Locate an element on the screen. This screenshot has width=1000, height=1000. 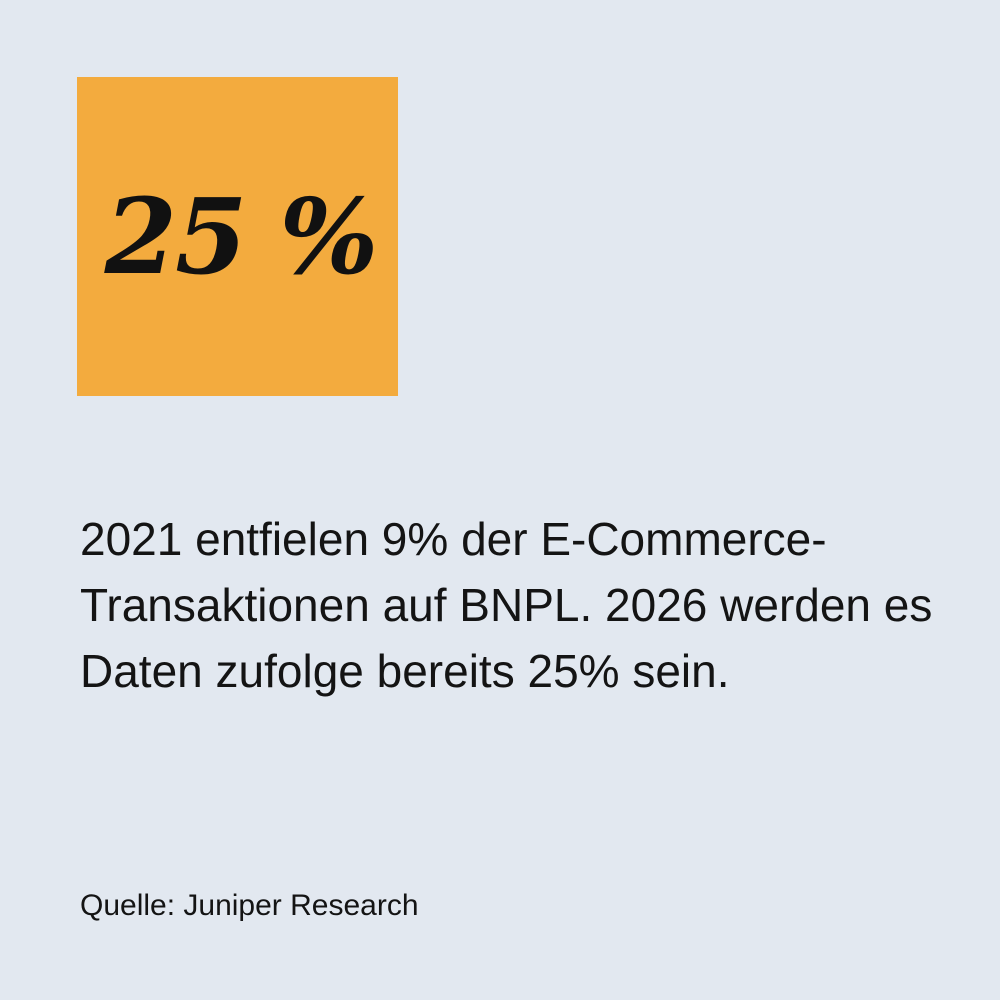
highlight-stat-value: 25 % is located at coordinates (241, 236).